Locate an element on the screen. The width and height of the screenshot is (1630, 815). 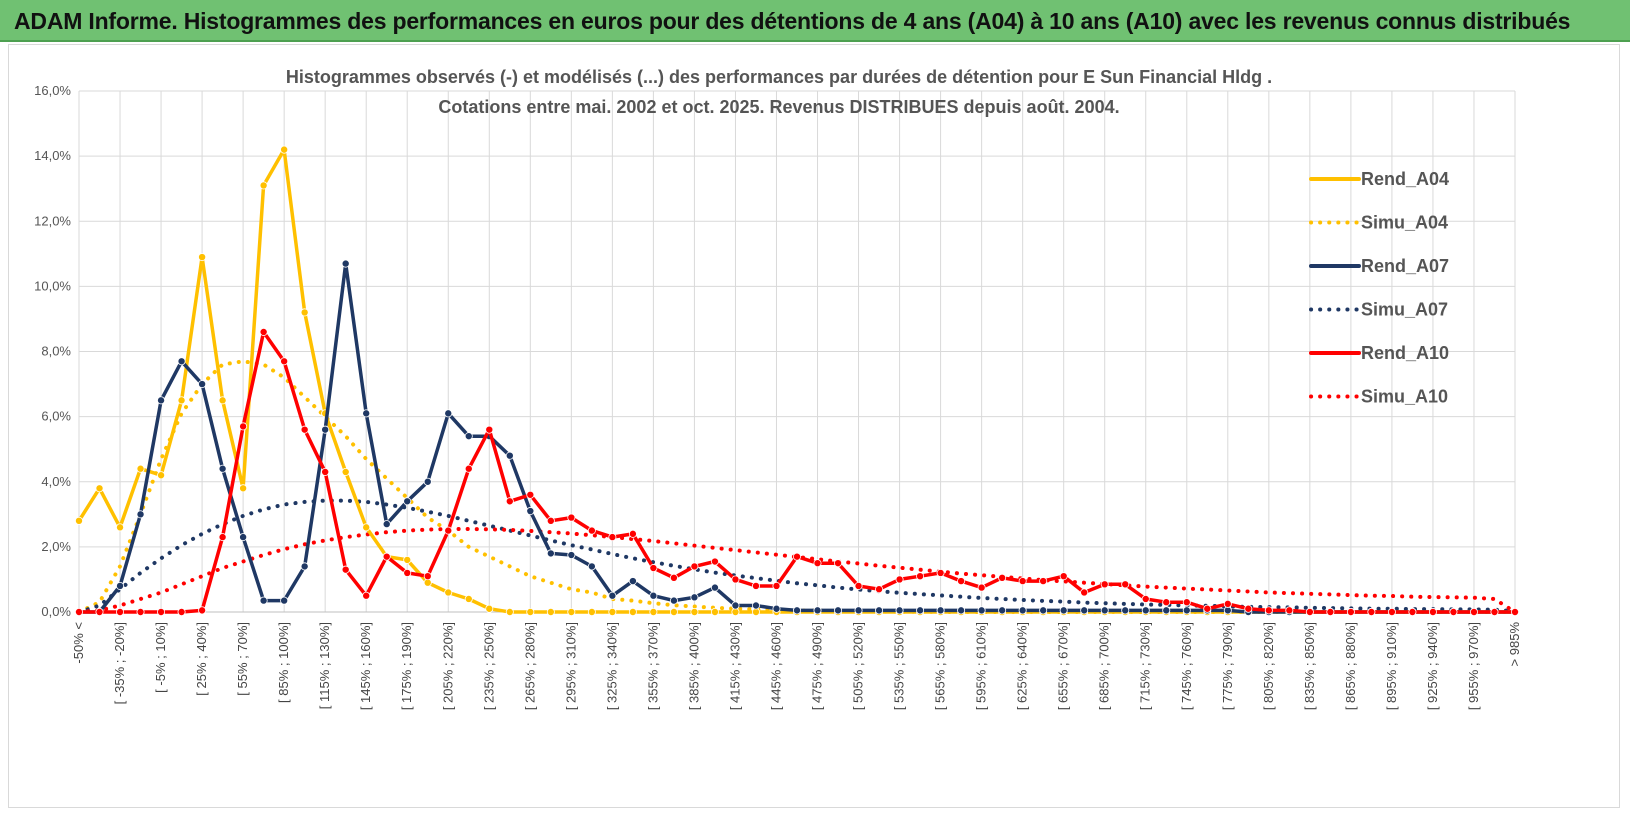
series-line-Simu_A07 is located at coordinates (797, 556).